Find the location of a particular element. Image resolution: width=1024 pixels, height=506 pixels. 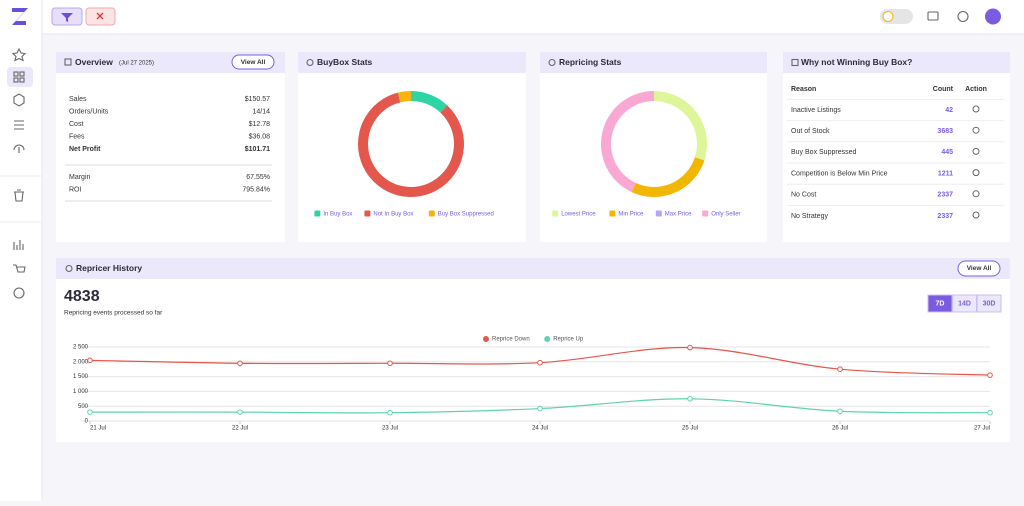

row-label: ROI is located at coordinates (75, 189).